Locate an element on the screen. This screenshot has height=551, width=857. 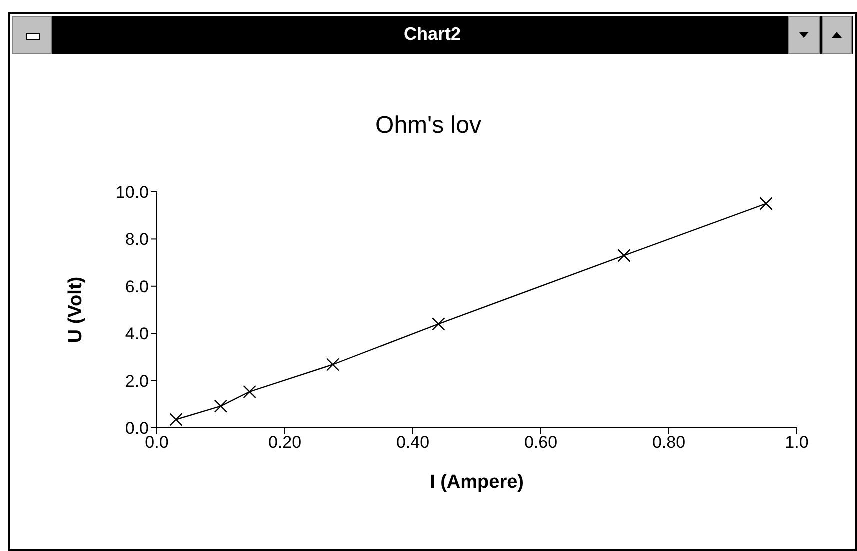
y-tick-label: 6.0 is located at coordinates (137, 286).